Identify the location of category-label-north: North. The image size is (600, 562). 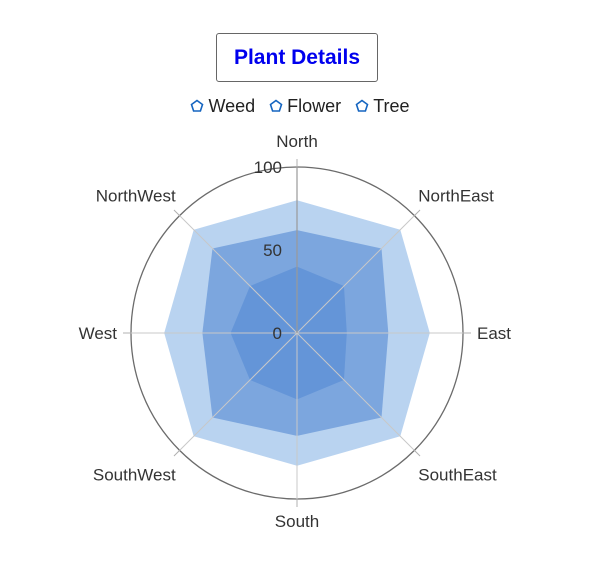
(297, 141).